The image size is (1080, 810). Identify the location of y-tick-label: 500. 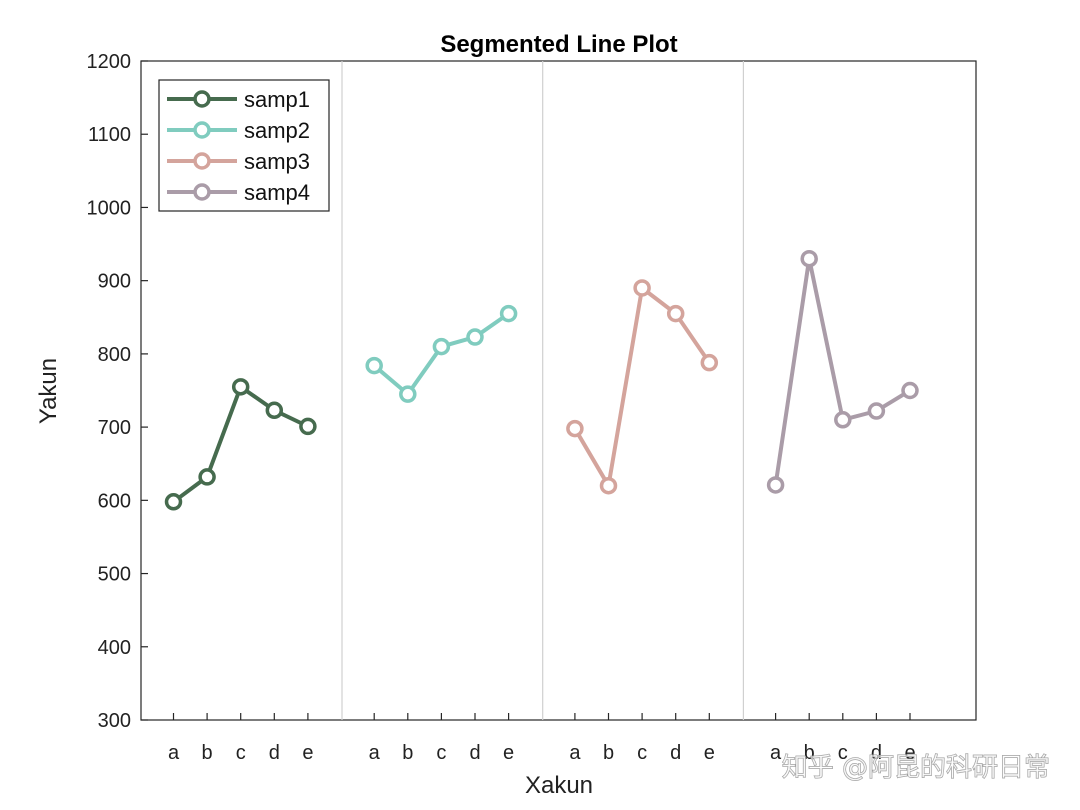
(114, 575).